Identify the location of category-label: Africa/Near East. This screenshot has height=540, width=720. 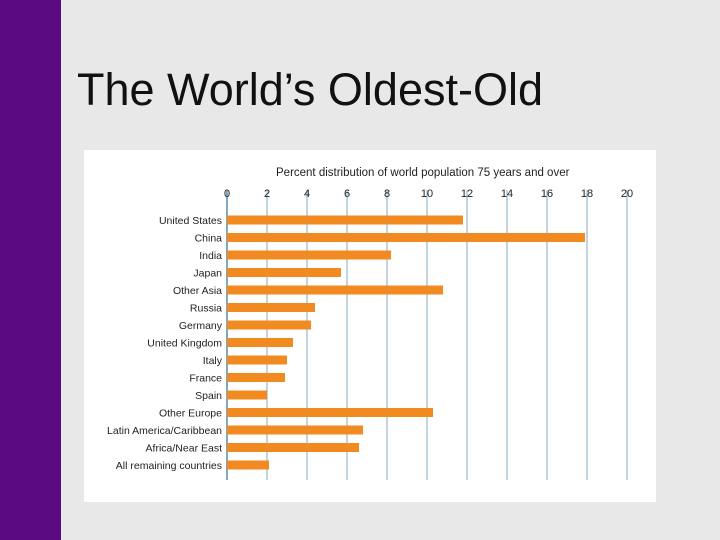
(184, 449).